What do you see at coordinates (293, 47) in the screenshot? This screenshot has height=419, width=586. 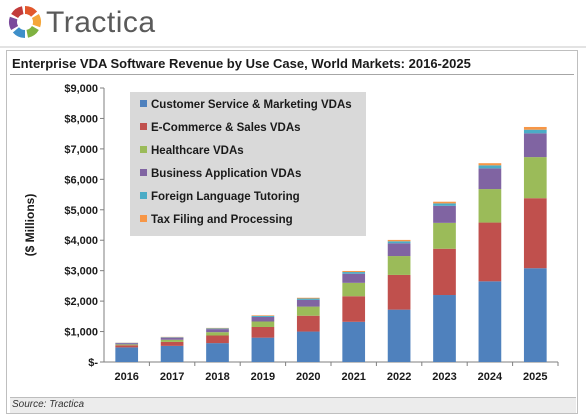 I see `header-divider` at bounding box center [293, 47].